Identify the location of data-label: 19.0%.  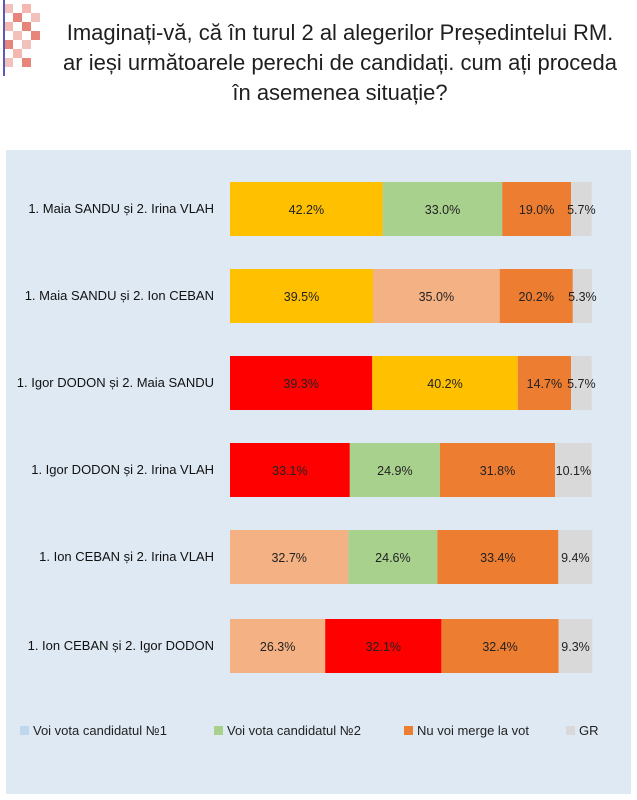
(536, 210).